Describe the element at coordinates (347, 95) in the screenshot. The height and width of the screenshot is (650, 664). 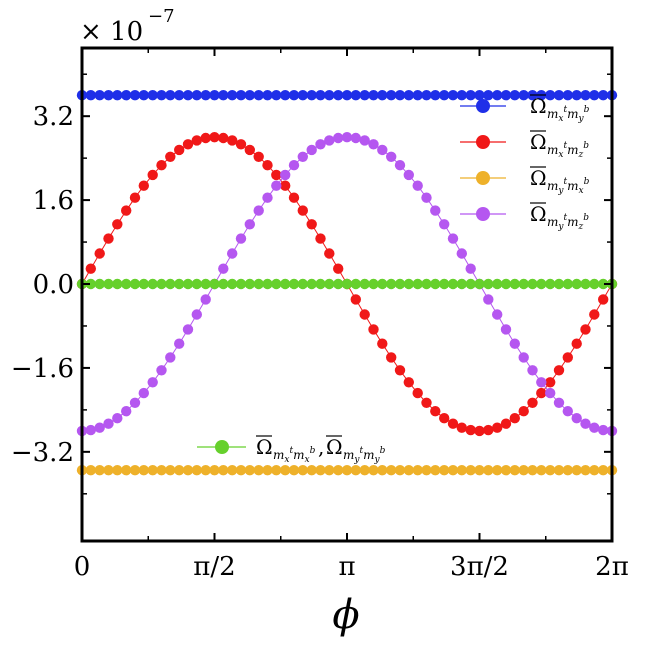
I see `series-blue` at that location.